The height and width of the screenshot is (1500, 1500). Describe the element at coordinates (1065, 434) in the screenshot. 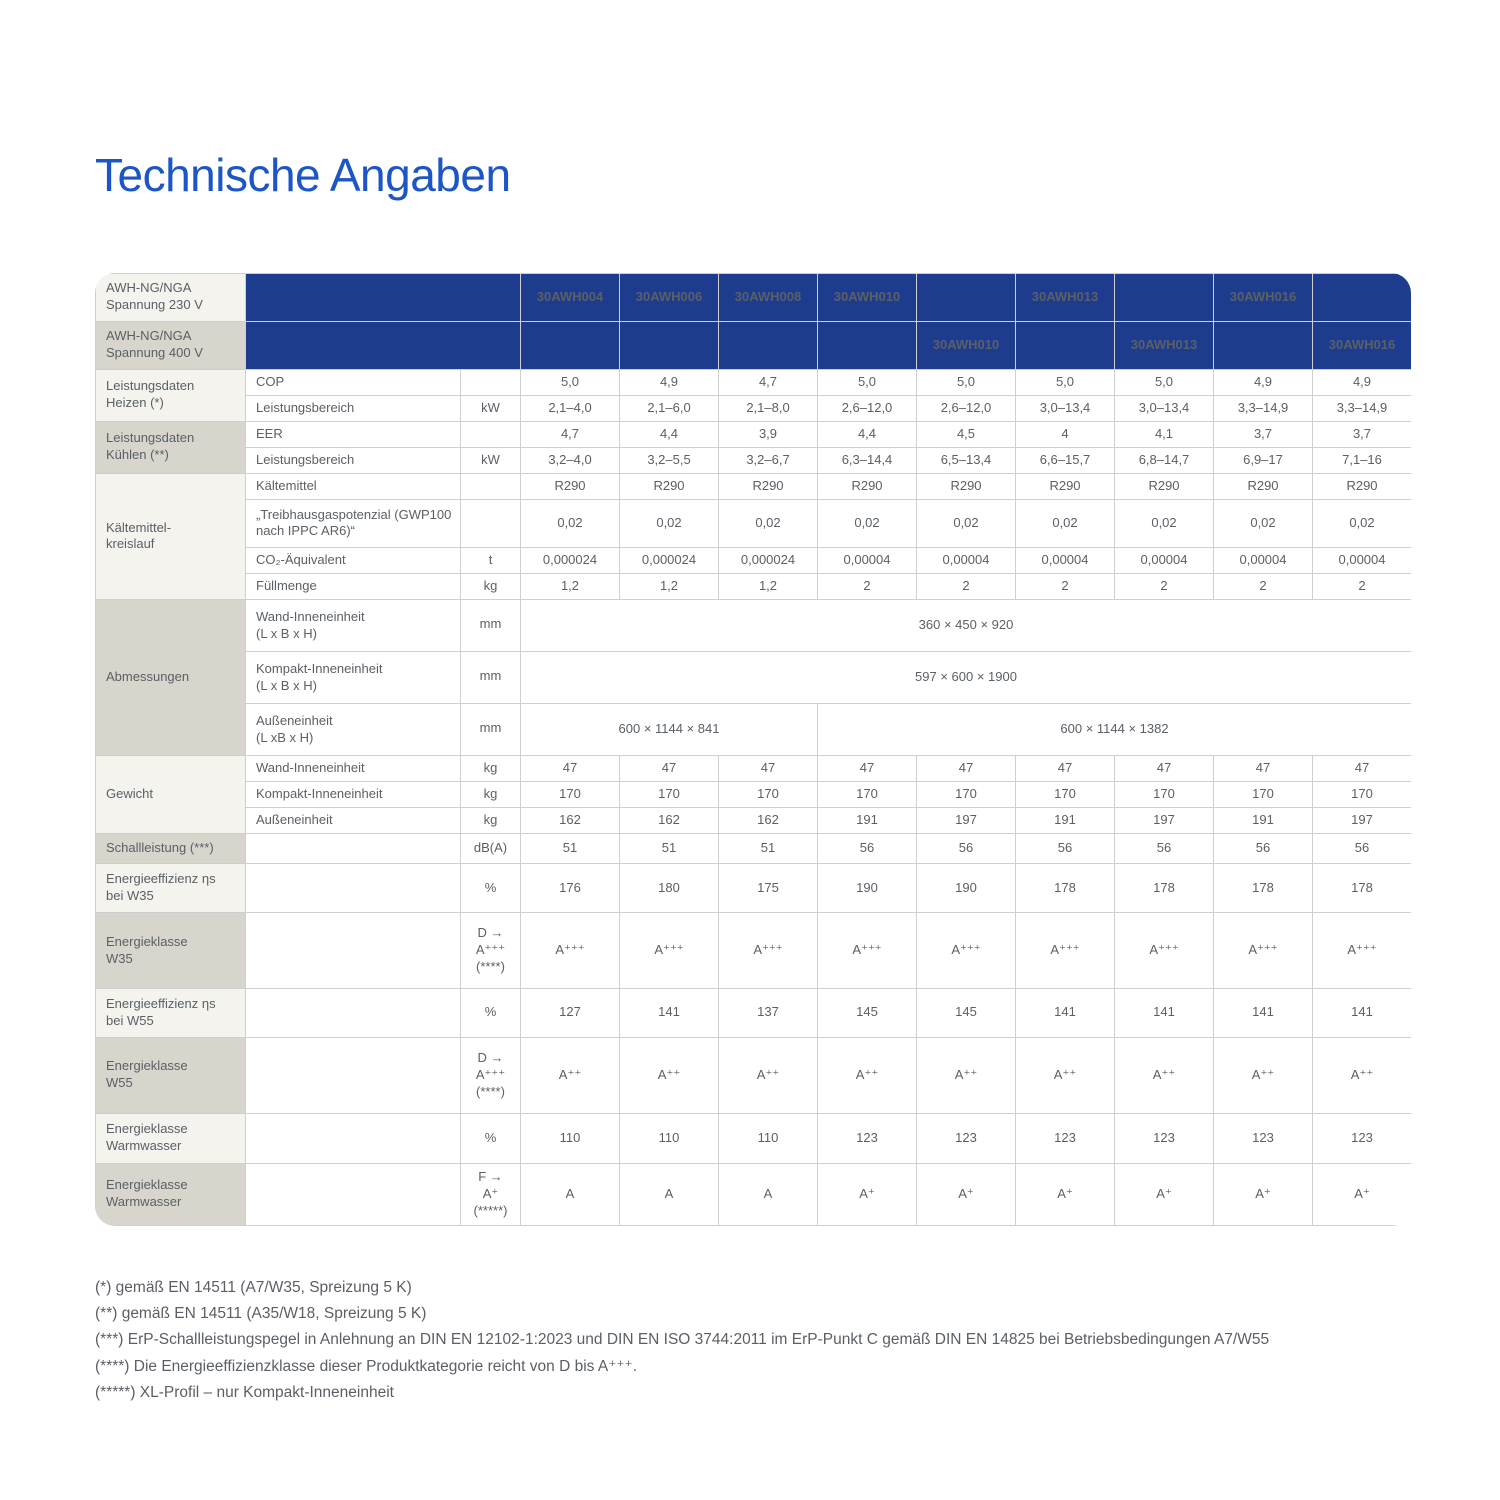

I see `value-cell: 4` at that location.